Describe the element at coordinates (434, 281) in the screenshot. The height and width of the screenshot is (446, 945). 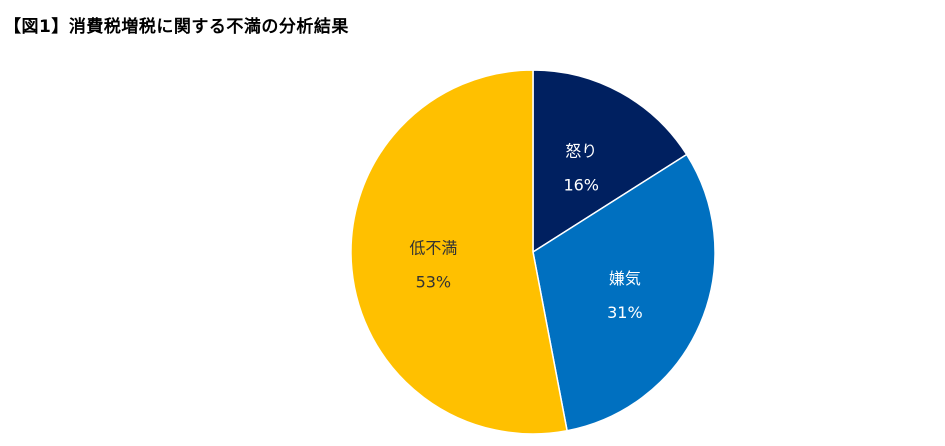
I see `slice-value-label: 53%` at that location.